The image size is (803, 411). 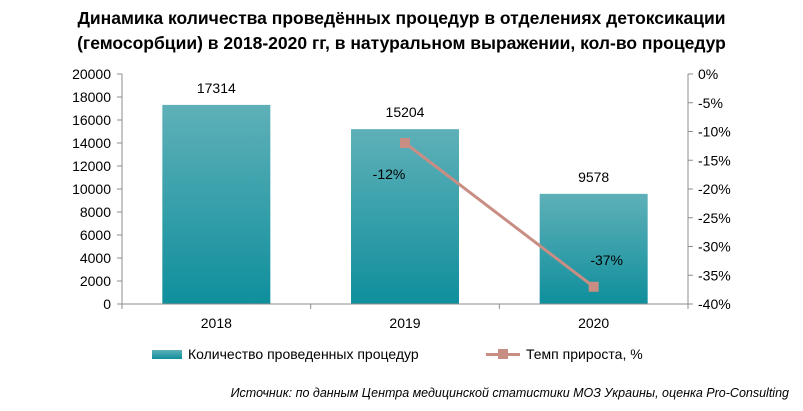 What do you see at coordinates (216, 88) in the screenshot?
I see `bar-label-2018: 17314` at bounding box center [216, 88].